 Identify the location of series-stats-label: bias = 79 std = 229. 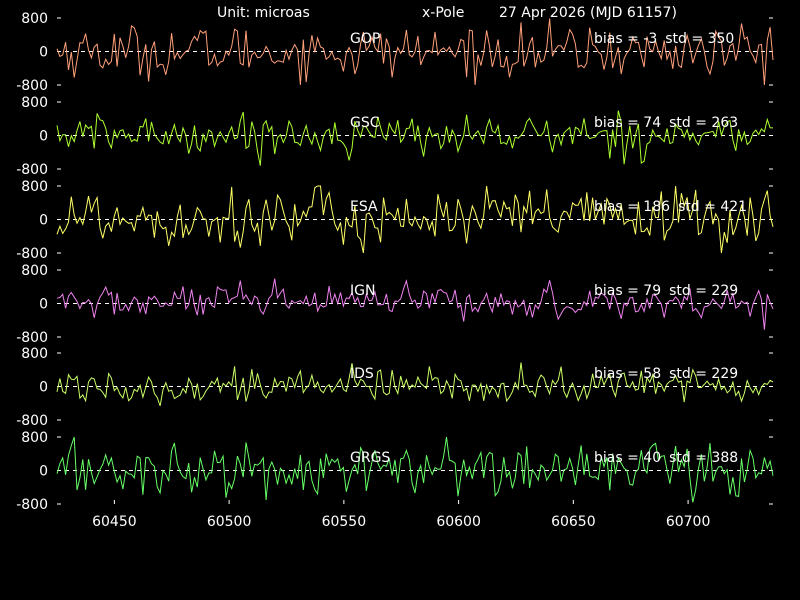
(666, 291).